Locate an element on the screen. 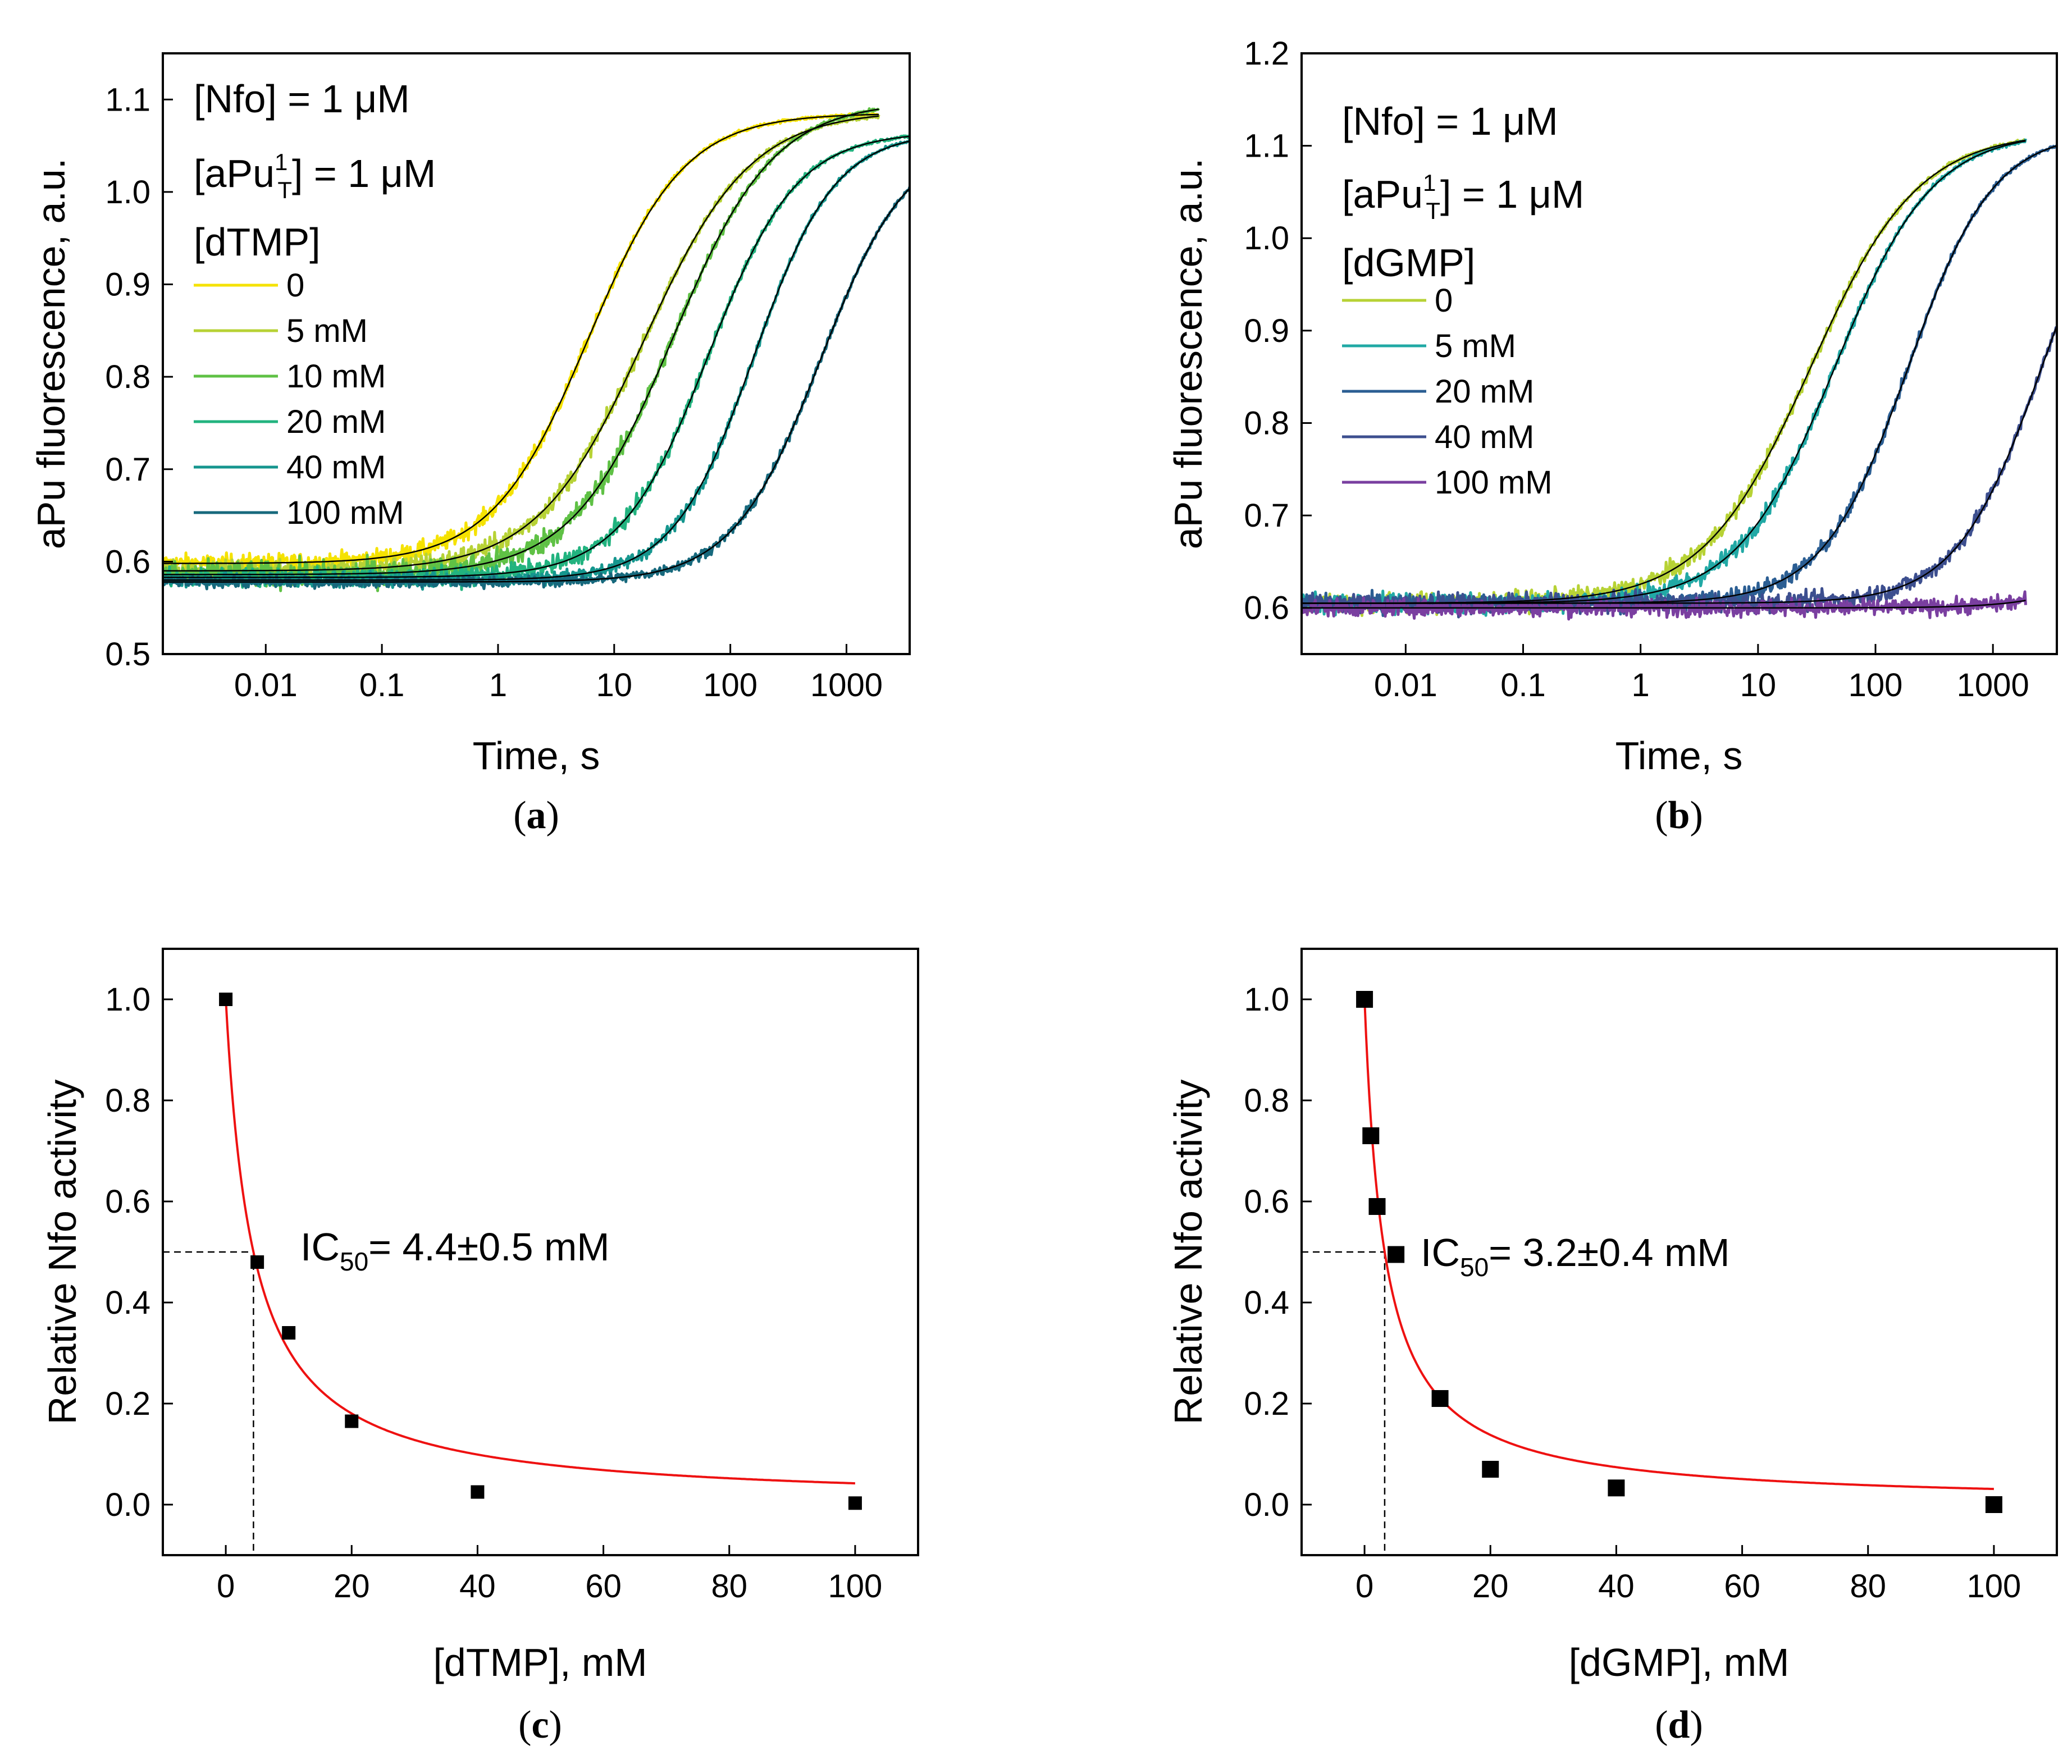 This screenshot has height=1764, width=2072. a-y-tick-label: 0.6 is located at coordinates (127, 561).